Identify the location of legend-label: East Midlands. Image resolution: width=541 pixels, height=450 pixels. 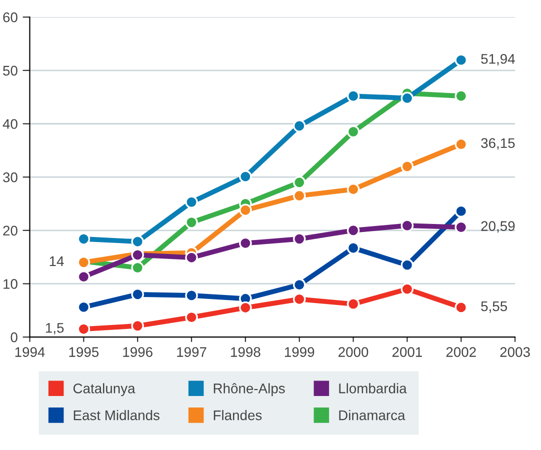
(117, 415).